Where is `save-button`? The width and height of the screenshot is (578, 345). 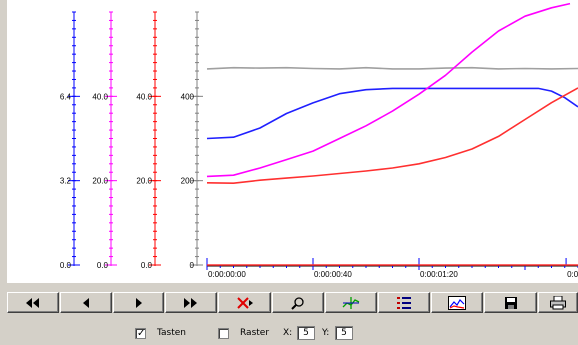 save-button is located at coordinates (510, 302).